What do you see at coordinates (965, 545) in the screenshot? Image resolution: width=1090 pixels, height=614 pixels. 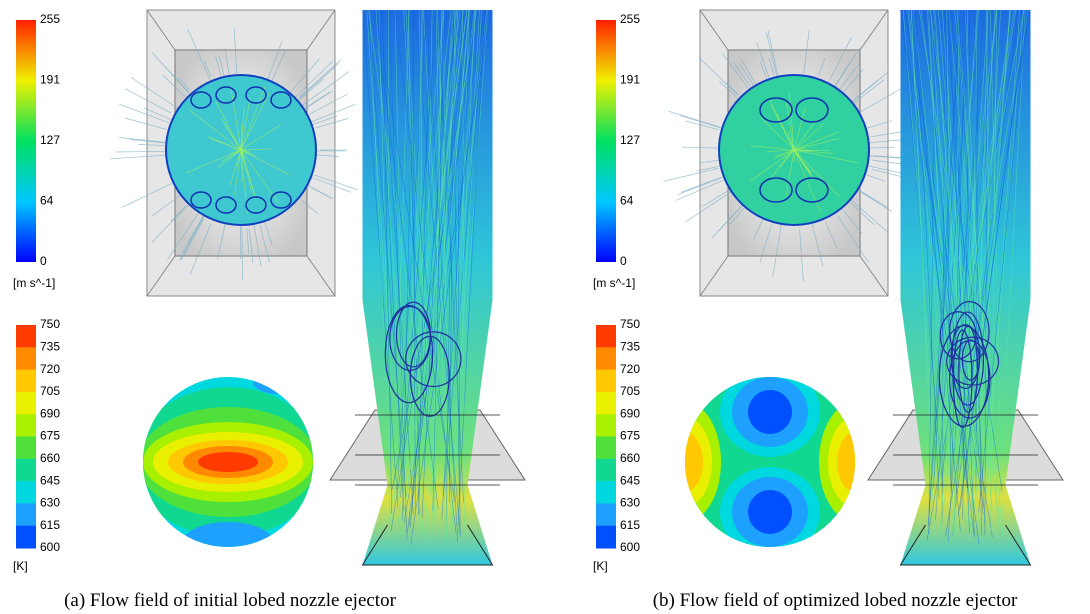 I see `ejector-outlet` at bounding box center [965, 545].